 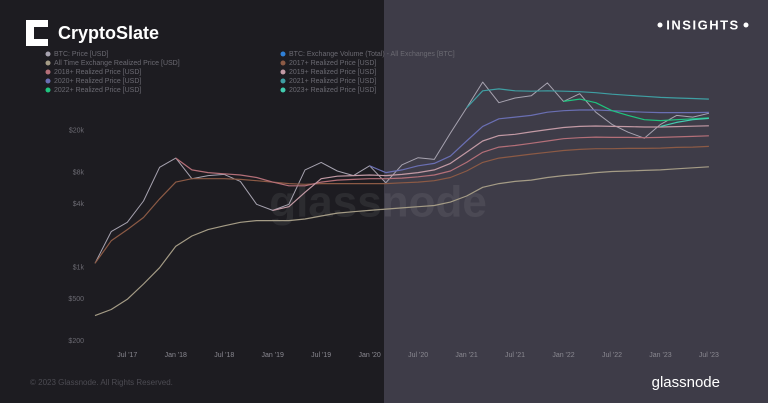 What do you see at coordinates (563, 355) in the screenshot?
I see `x-tick-label: Jan '22` at bounding box center [563, 355].